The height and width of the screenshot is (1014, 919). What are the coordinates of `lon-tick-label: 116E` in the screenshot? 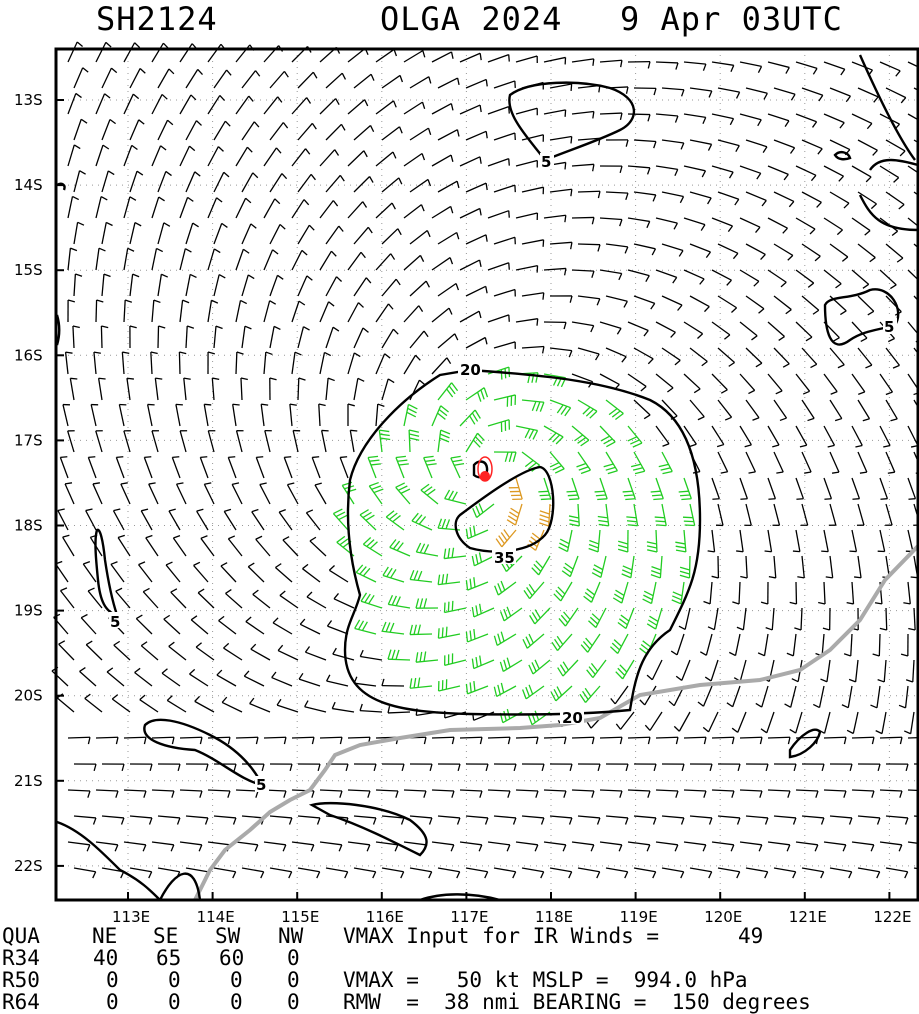 It's located at (385, 917).